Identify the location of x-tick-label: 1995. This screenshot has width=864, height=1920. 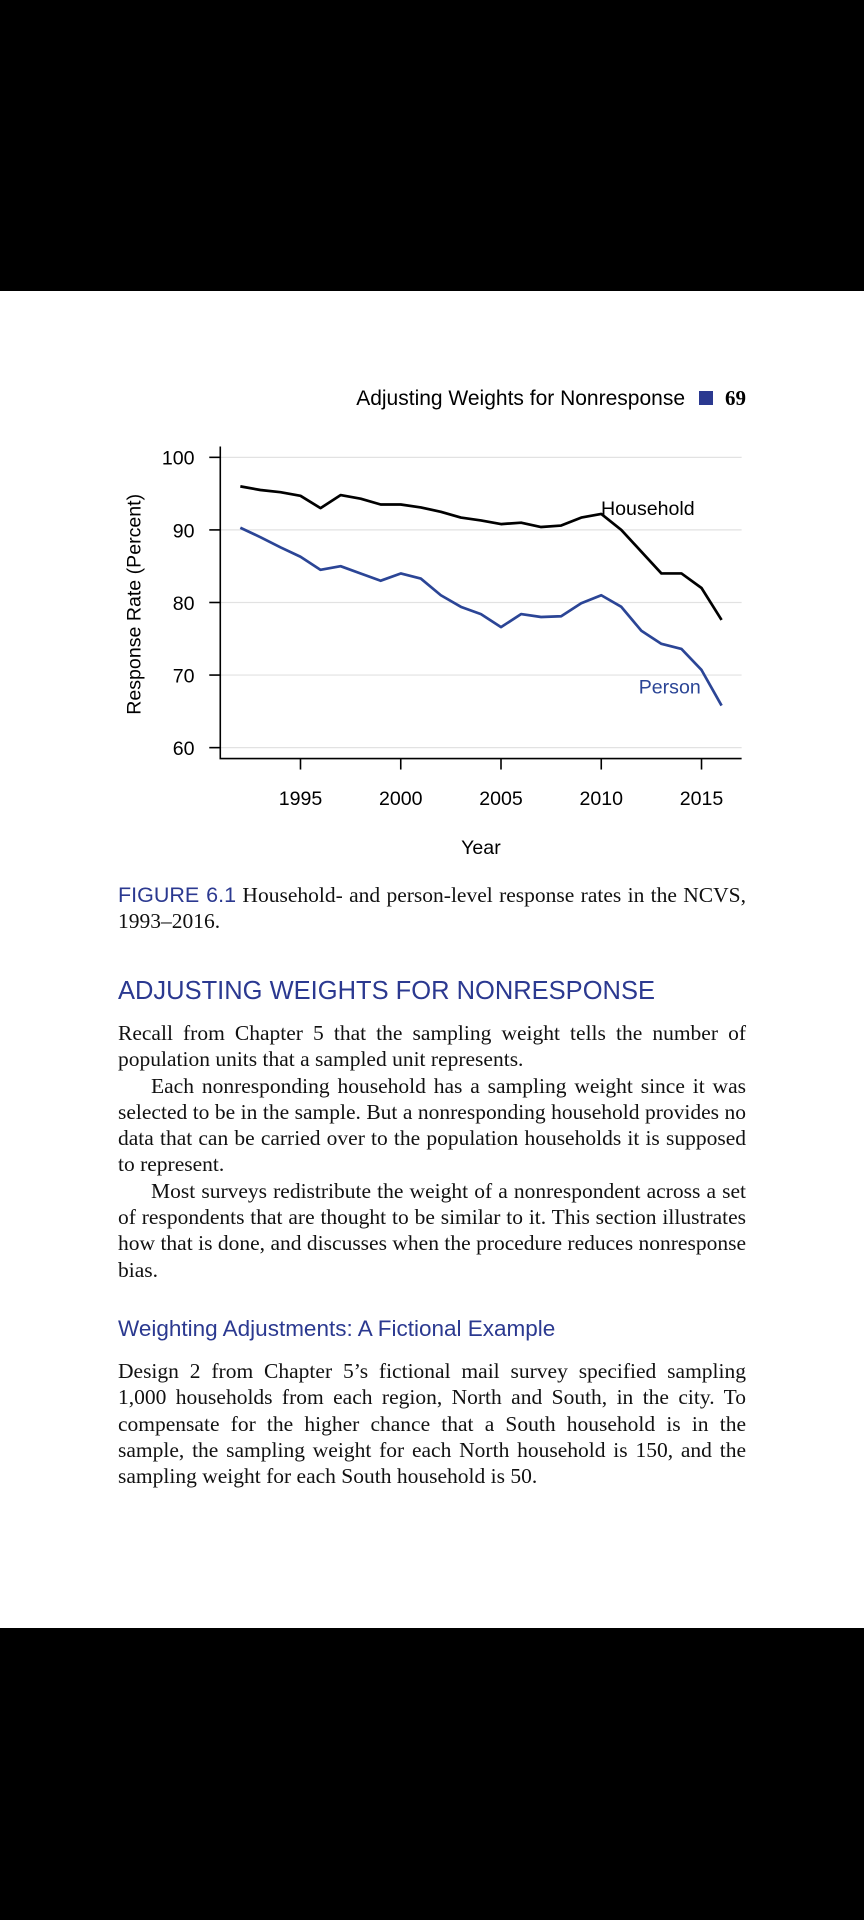
(301, 799).